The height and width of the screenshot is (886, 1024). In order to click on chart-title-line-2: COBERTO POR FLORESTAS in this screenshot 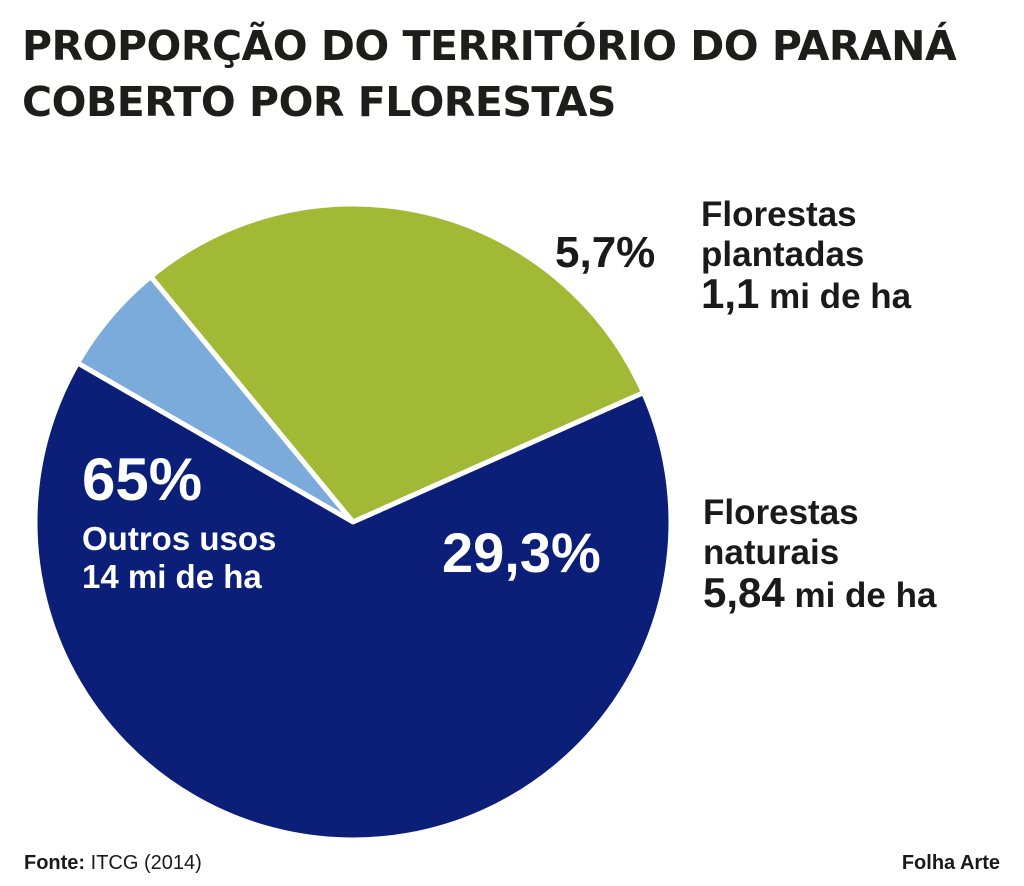, I will do `click(319, 102)`.